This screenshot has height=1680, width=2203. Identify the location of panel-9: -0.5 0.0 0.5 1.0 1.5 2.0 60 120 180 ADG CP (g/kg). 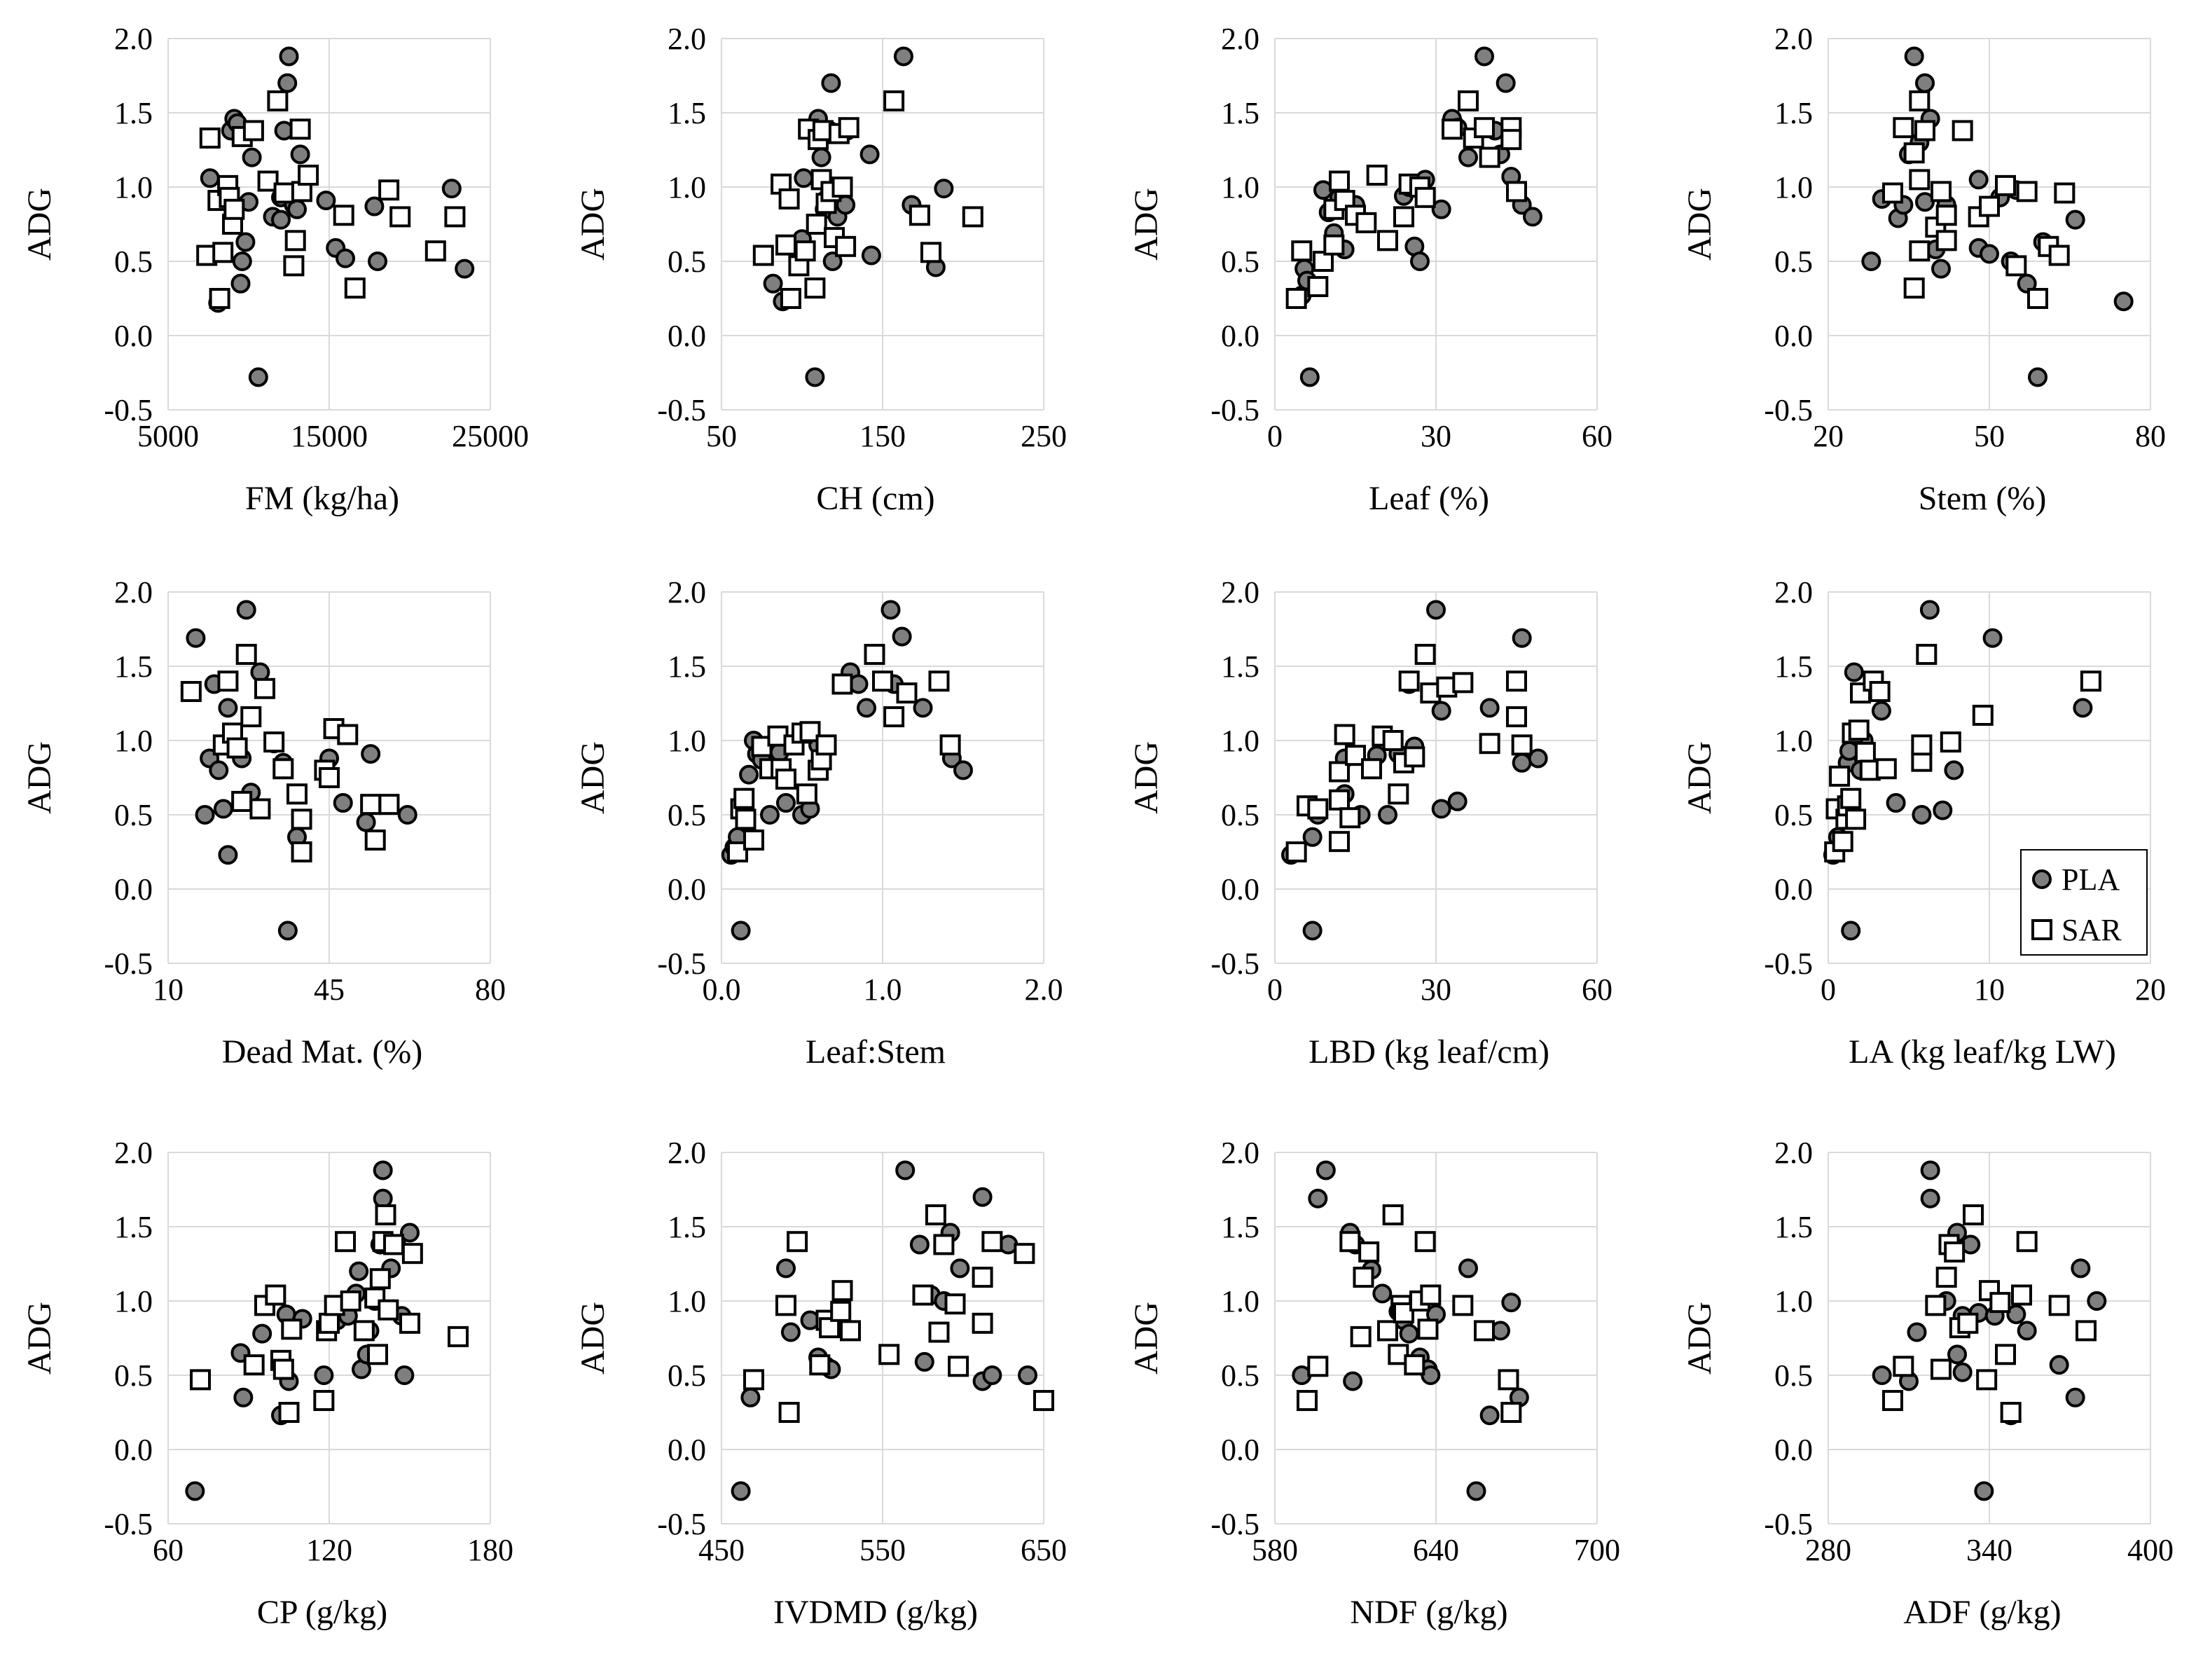
(267, 1383).